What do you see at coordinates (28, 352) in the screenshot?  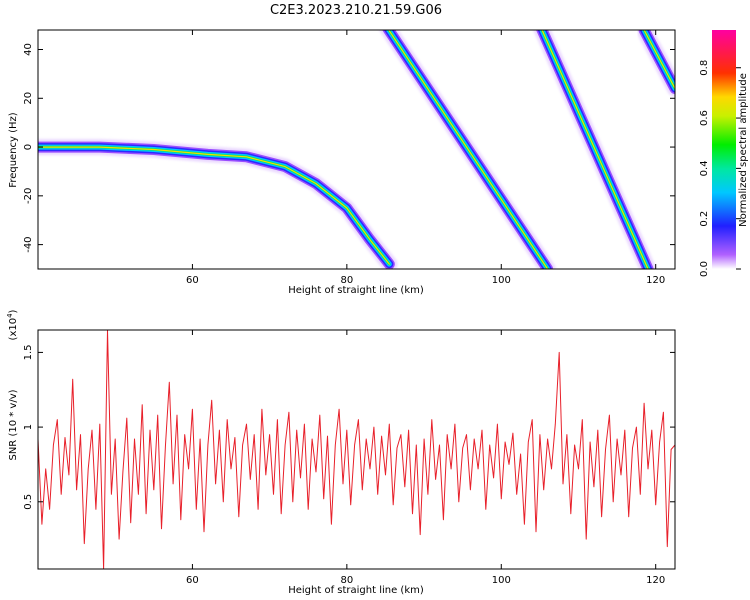 I see `y-tick-label: 1.5` at bounding box center [28, 352].